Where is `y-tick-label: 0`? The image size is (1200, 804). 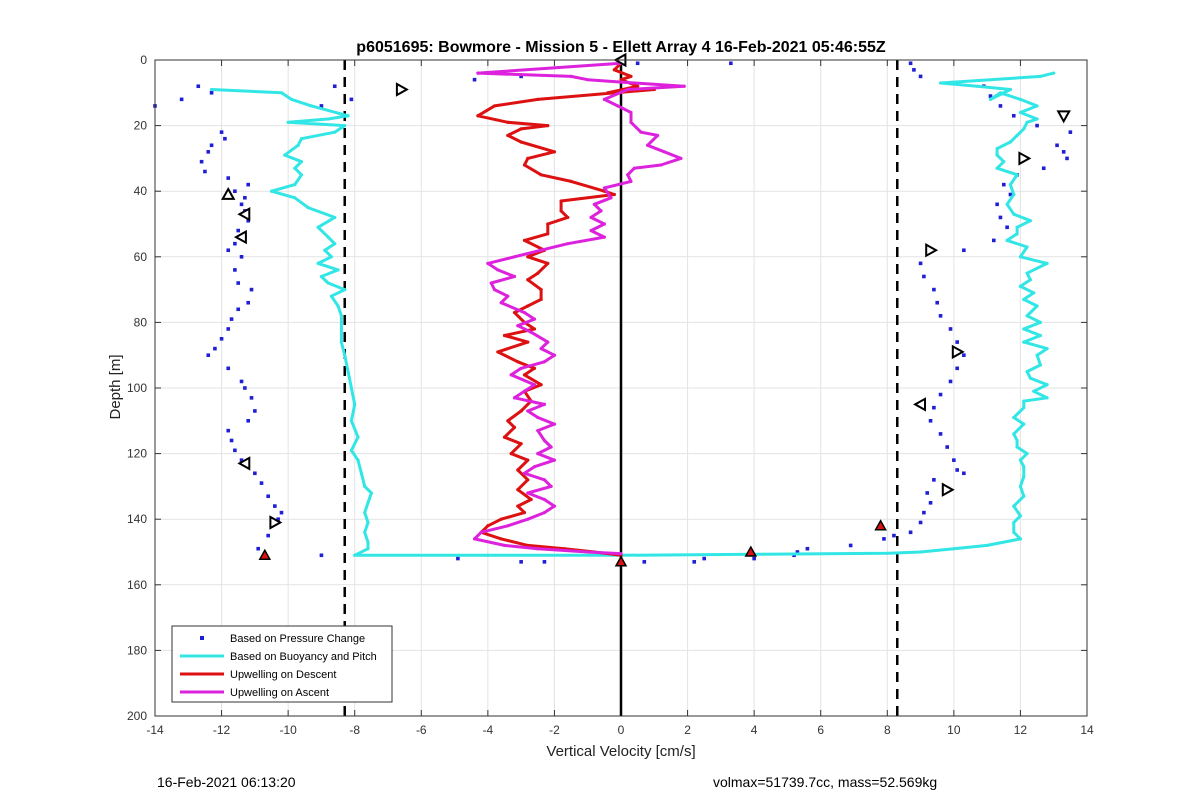
y-tick-label: 0 is located at coordinates (143, 60).